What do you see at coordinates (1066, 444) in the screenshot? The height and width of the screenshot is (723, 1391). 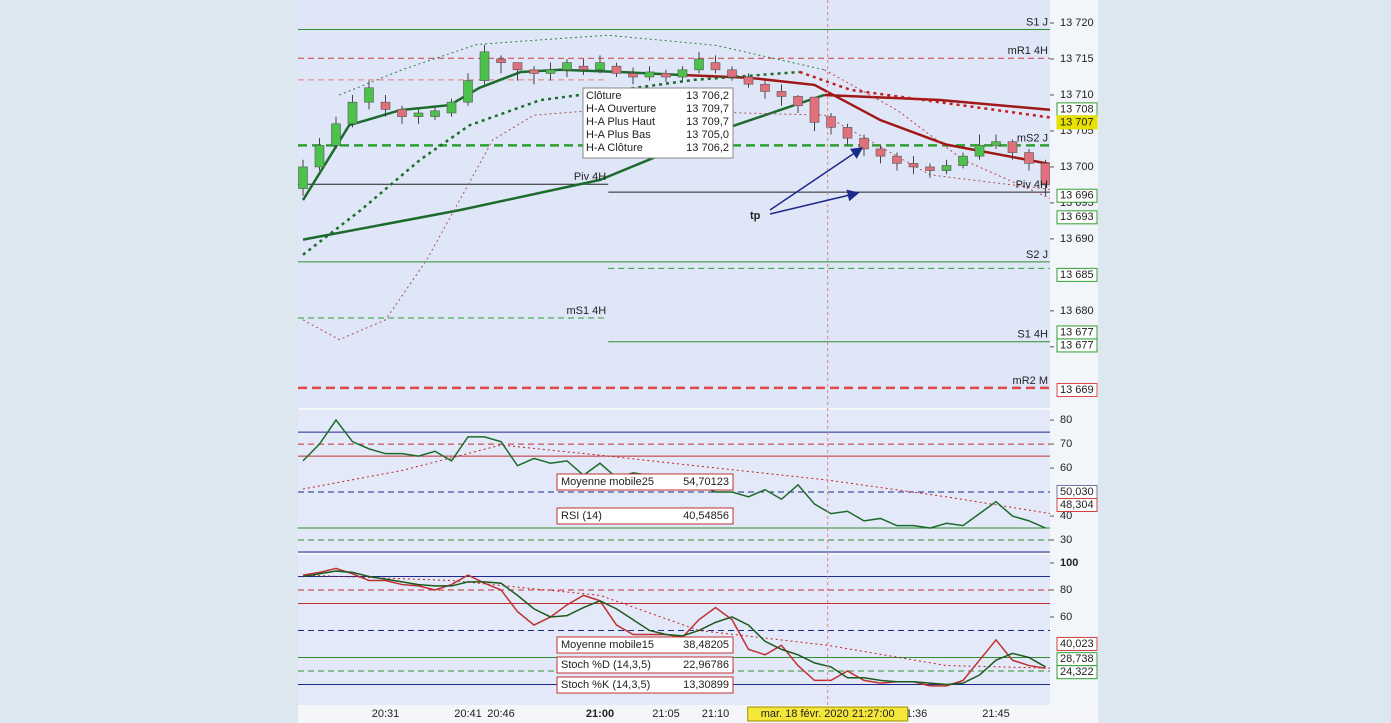 I see `y-tick-label: 70` at bounding box center [1066, 444].